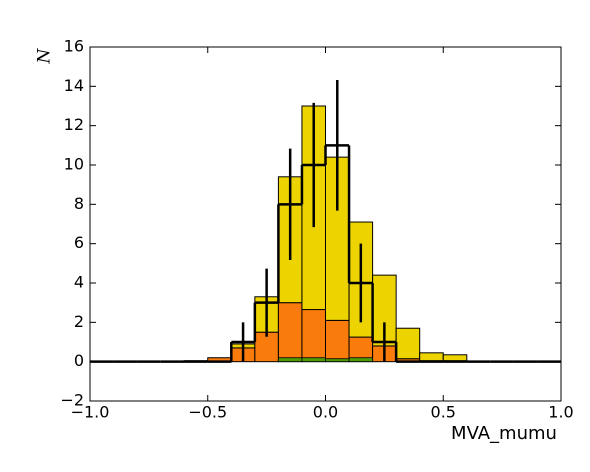 This screenshot has height=472, width=590. Describe the element at coordinates (79, 242) in the screenshot. I see `y-tick-label: 6` at that location.